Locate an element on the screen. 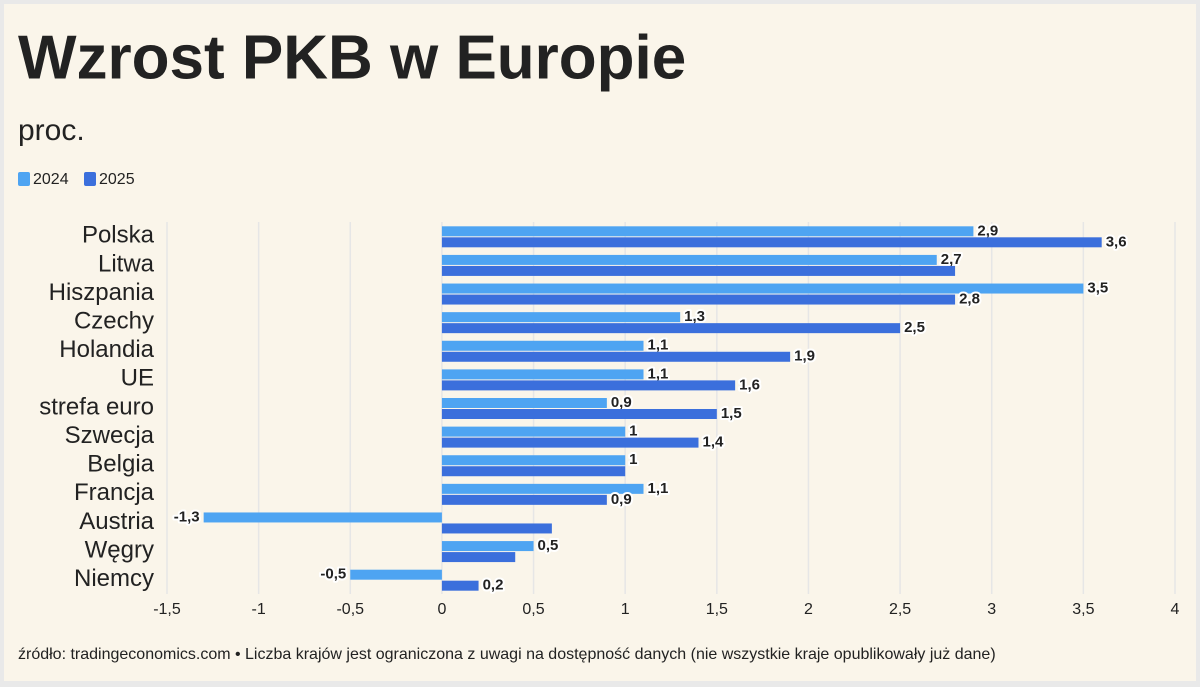  x-tick-label: -0,5 is located at coordinates (350, 609).